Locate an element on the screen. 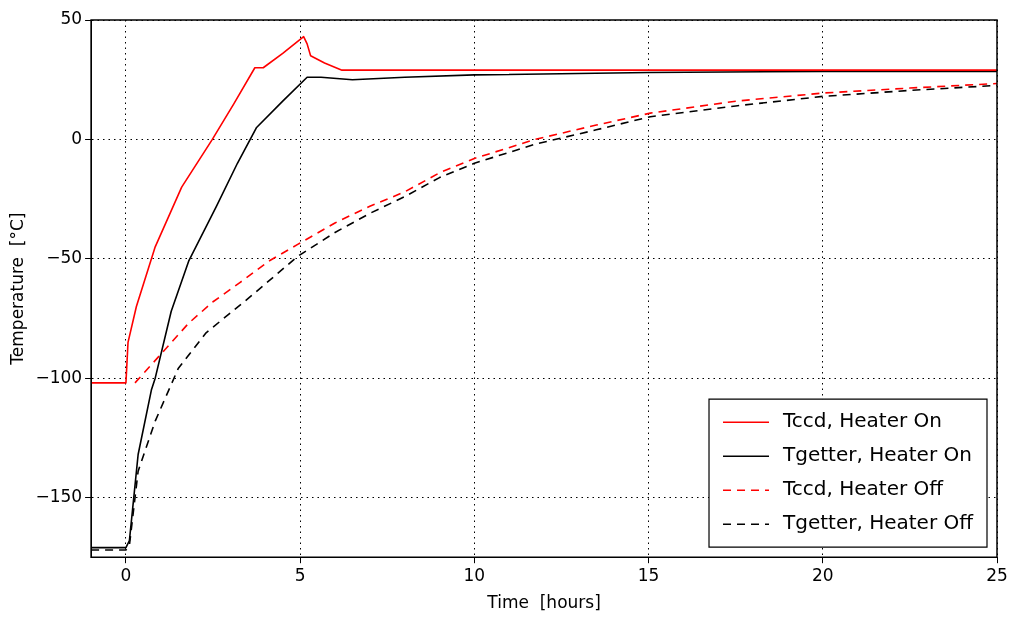 The width and height of the screenshot is (1013, 620). y-axis-title: Temperature [°C] is located at coordinates (16, 289).